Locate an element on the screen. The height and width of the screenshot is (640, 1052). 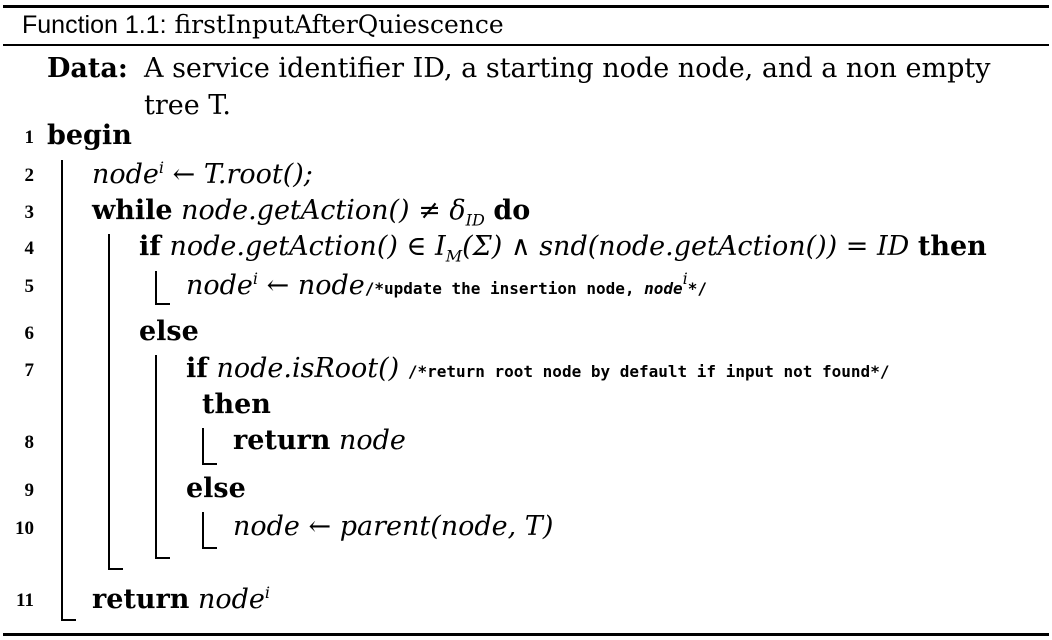
code-line-7-cont: then is located at coordinates (236, 404).